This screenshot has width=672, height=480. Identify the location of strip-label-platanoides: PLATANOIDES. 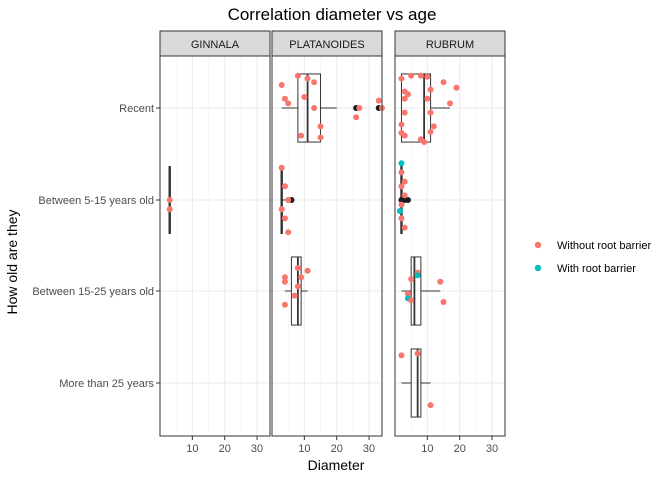
(326, 45).